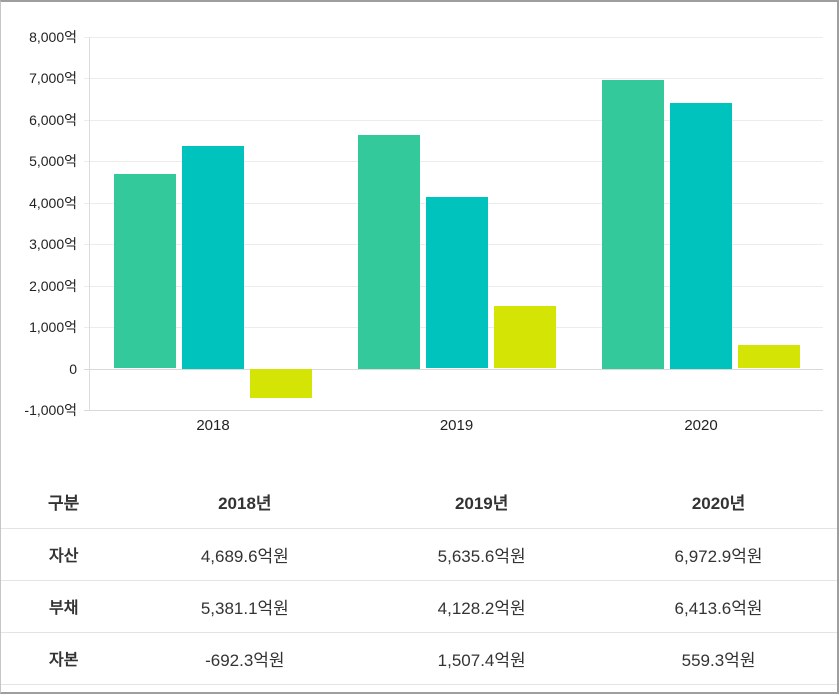 The image size is (839, 694). What do you see at coordinates (457, 282) in the screenshot?
I see `bar-liabilities-2019` at bounding box center [457, 282].